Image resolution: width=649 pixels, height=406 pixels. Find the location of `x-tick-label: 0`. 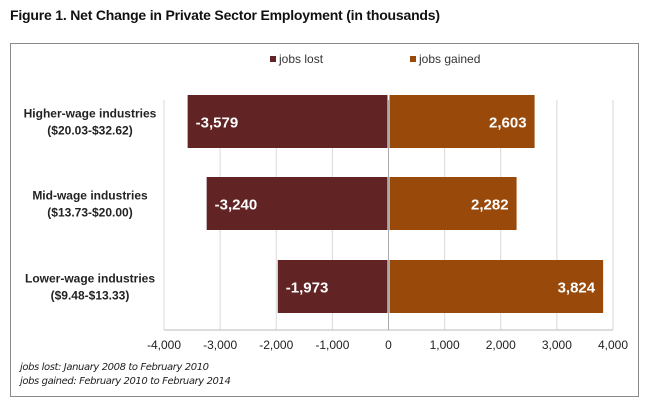

x-tick-label: 0 is located at coordinates (388, 345).